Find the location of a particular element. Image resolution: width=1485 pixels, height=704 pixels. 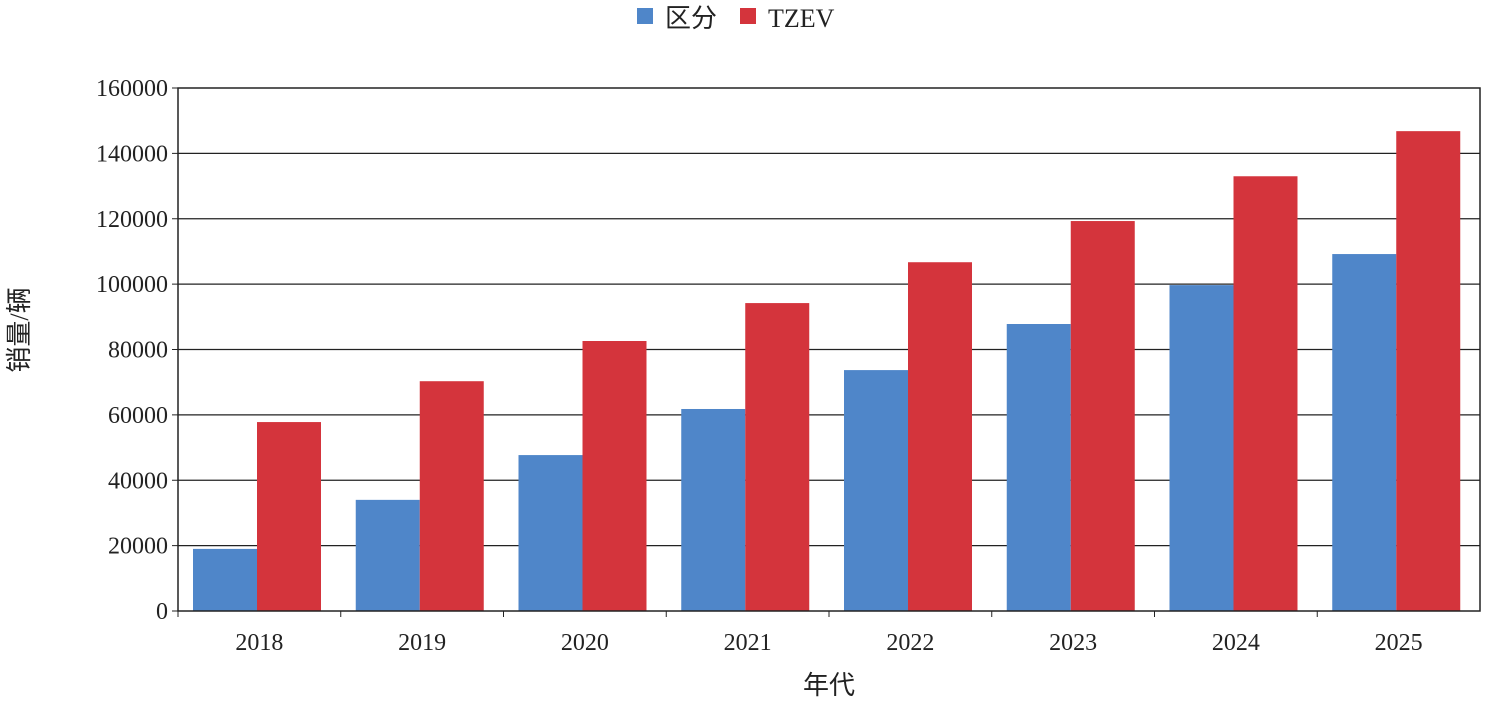

bar-qufen-2022 is located at coordinates (876, 490).